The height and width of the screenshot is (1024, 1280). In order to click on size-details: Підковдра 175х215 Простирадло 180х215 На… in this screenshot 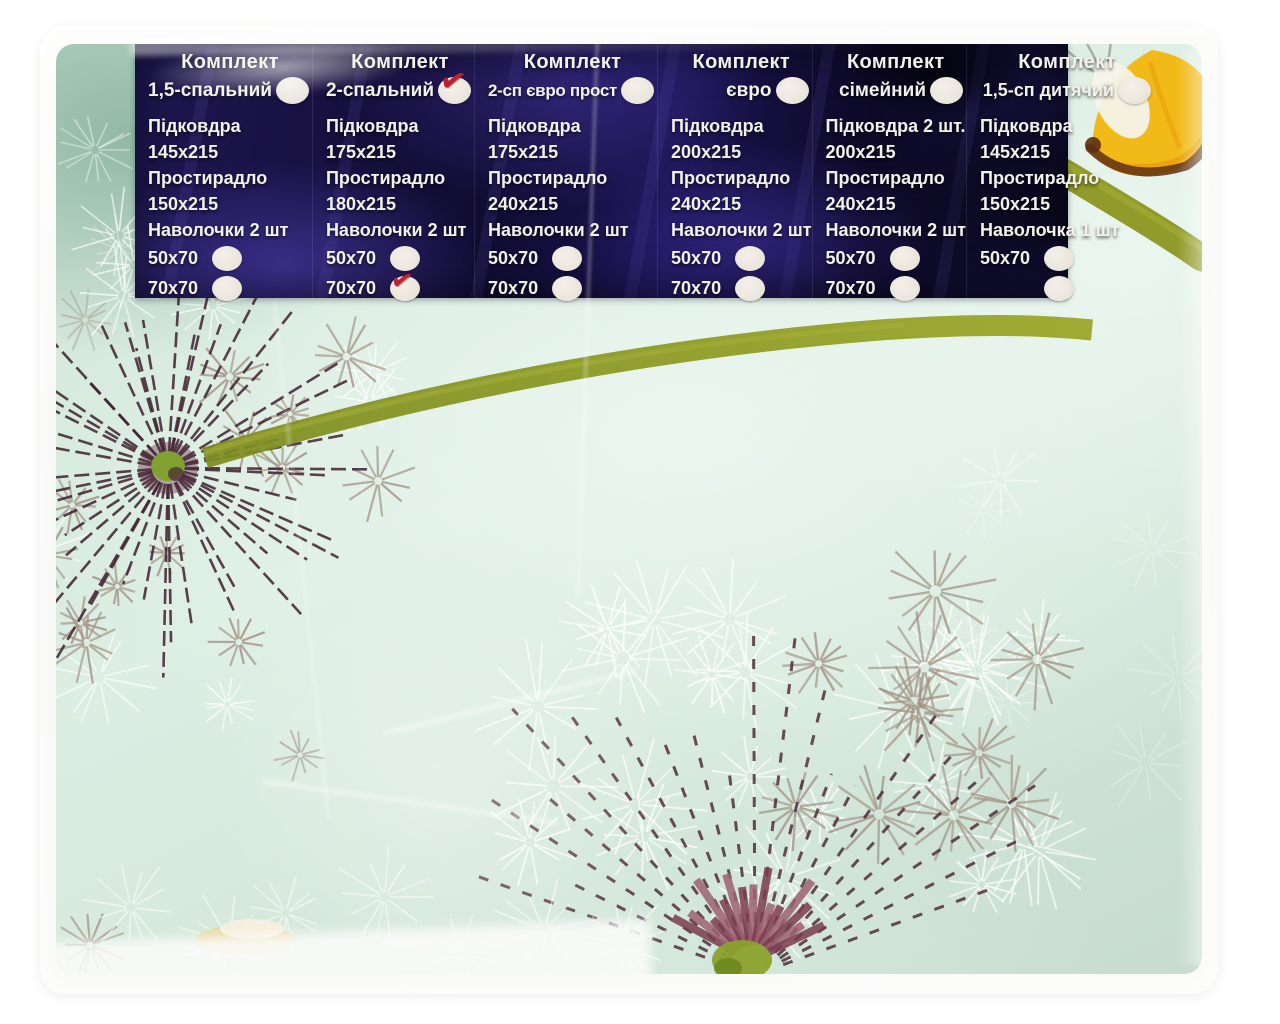, I will do `click(400, 178)`.